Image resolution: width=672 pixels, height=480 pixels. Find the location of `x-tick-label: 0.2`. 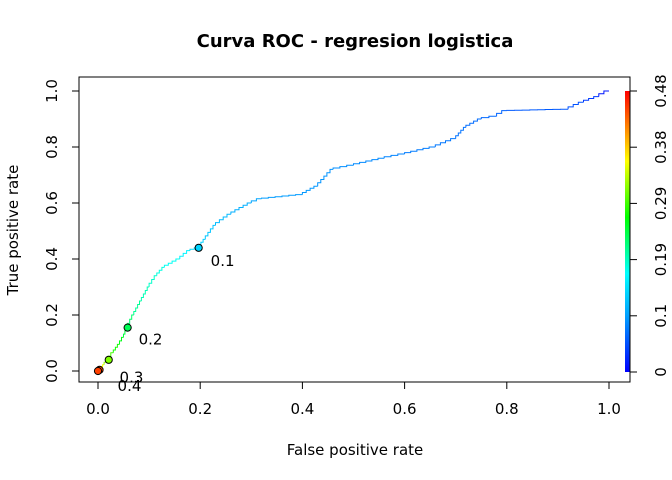

x-tick-label: 0.2 is located at coordinates (200, 409).